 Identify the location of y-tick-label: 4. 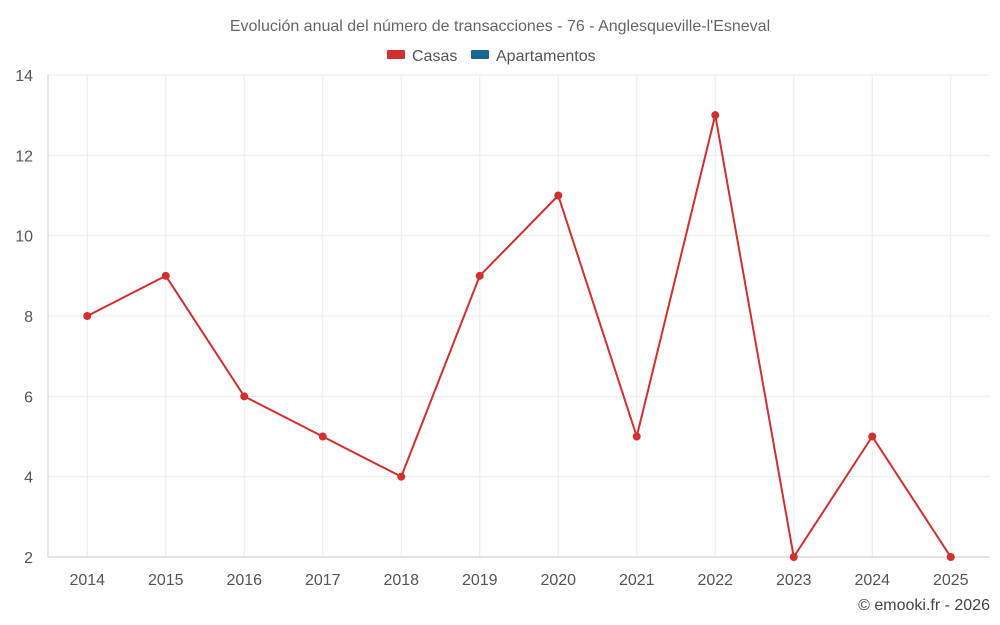
(28, 478).